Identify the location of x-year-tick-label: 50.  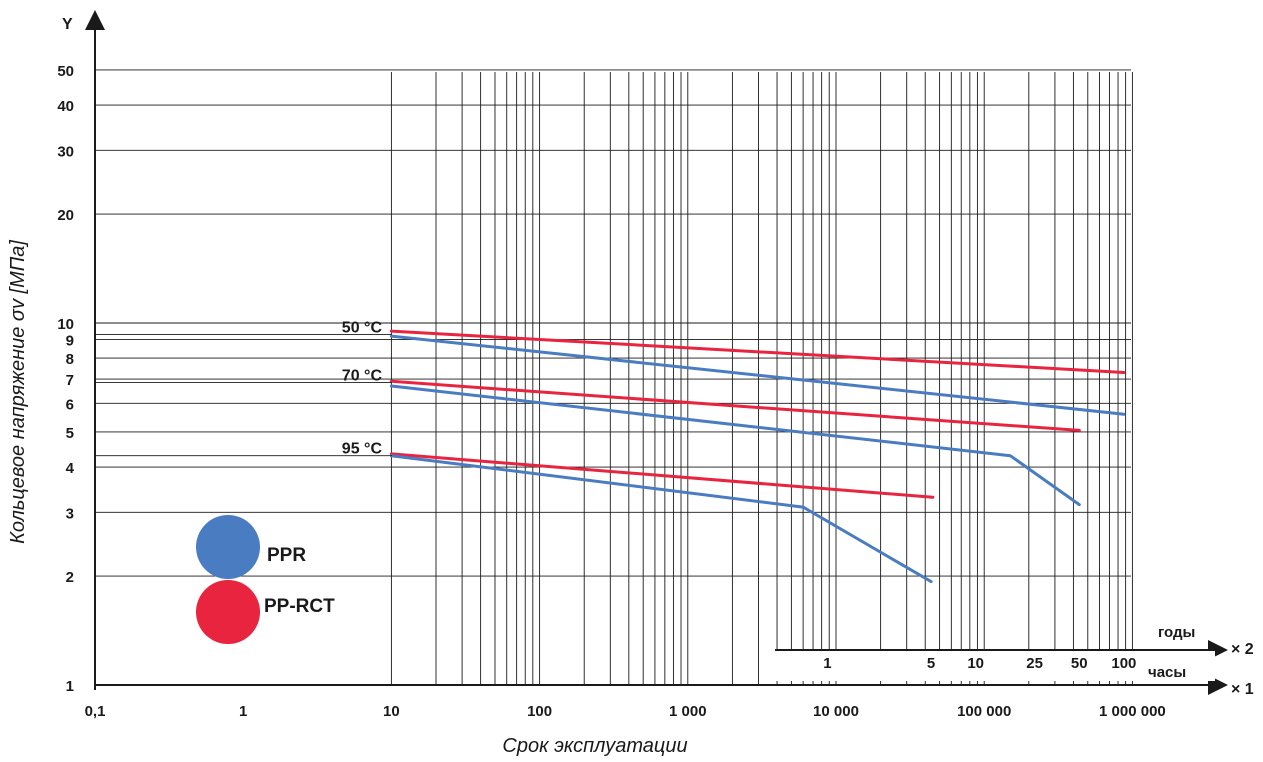
(1079, 663).